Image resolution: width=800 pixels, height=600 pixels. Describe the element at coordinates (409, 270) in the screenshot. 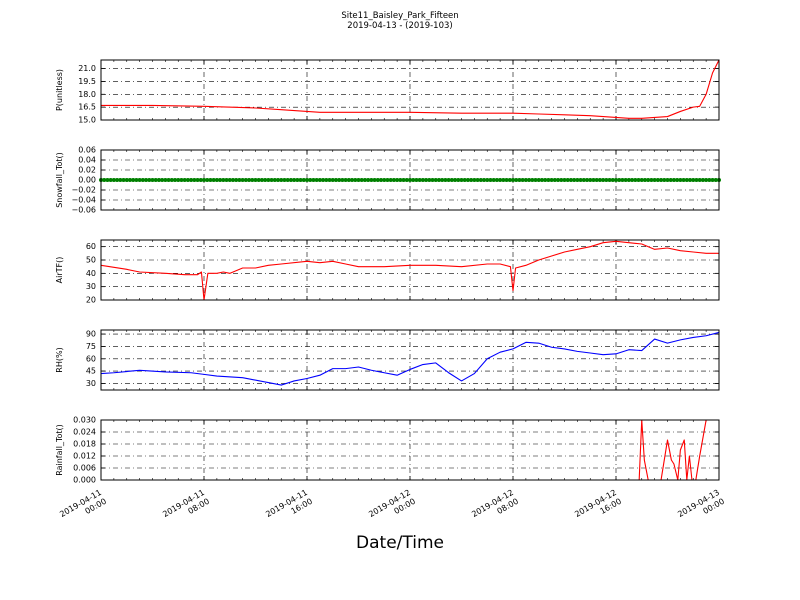

I see `airtf-series-line` at that location.